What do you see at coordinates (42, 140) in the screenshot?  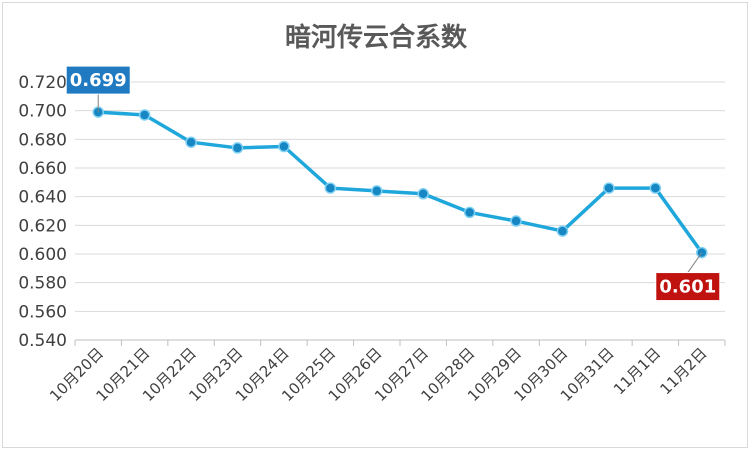 I see `y-tick-label: 0.680` at bounding box center [42, 140].